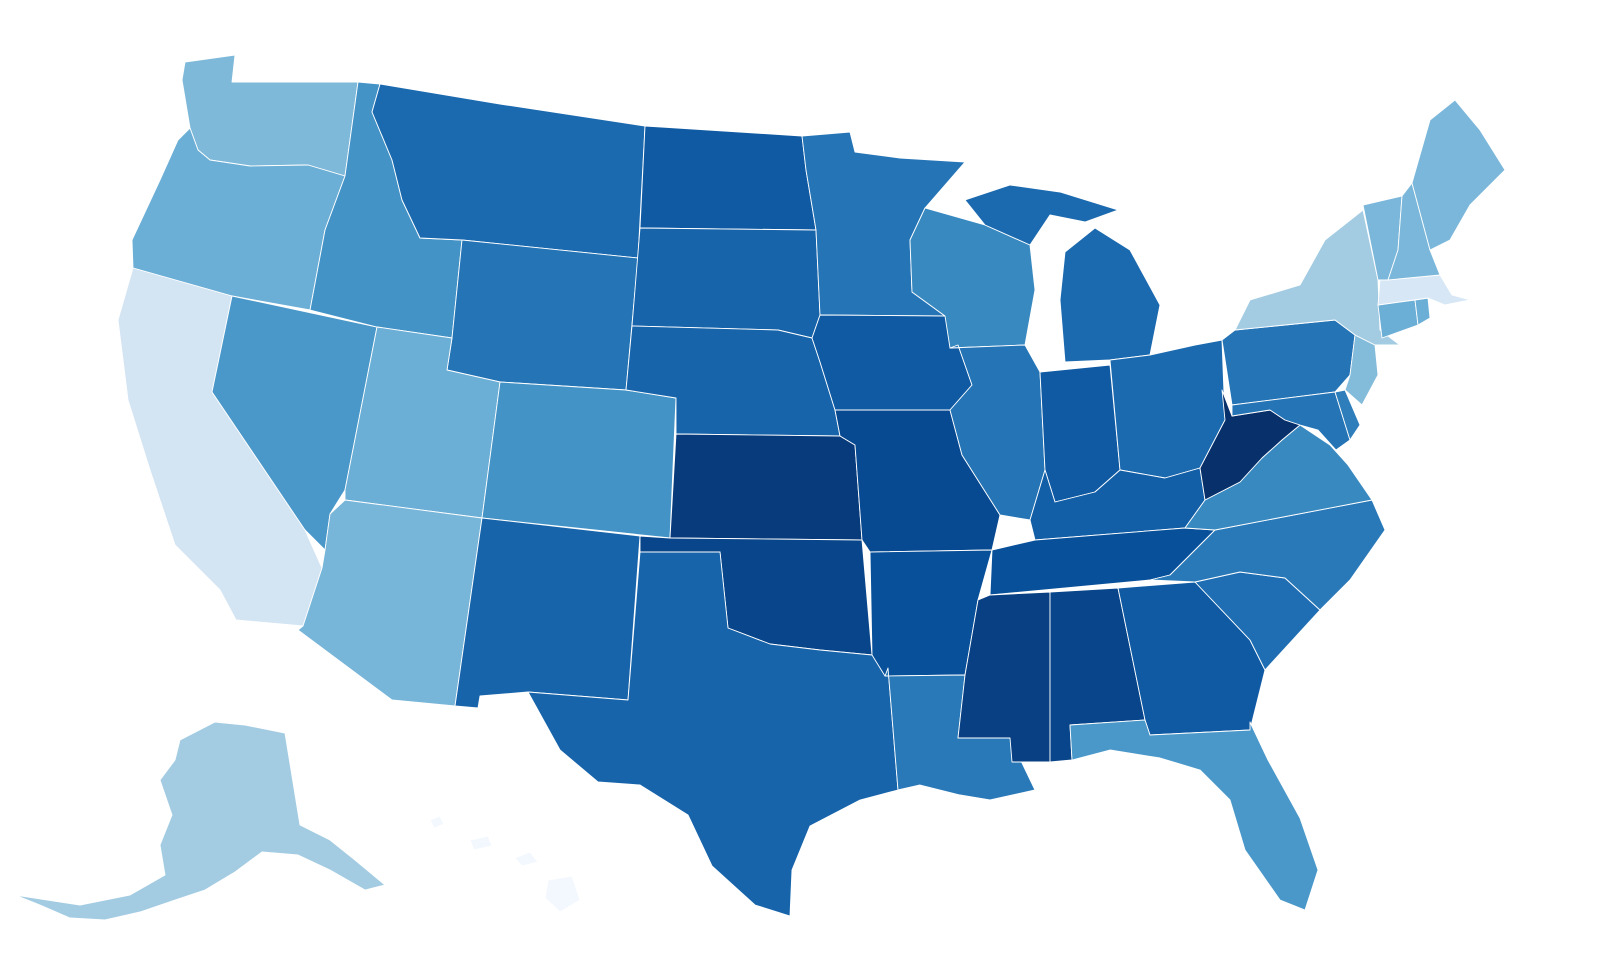  Describe the element at coordinates (579, 460) in the screenshot. I see `state-co` at that location.